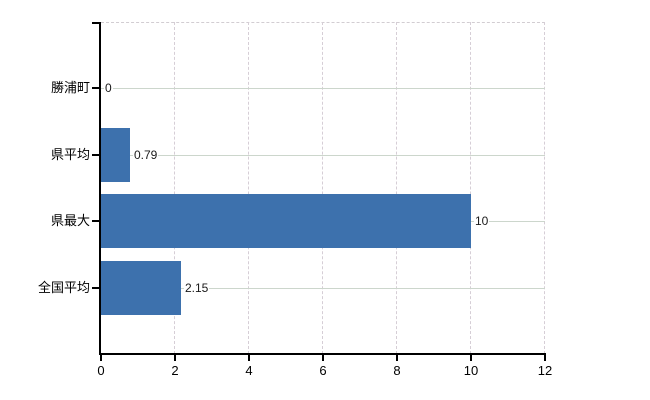 The width and height of the screenshot is (650, 400). Describe the element at coordinates (175, 370) in the screenshot. I see `x-tick-label: 2` at that location.